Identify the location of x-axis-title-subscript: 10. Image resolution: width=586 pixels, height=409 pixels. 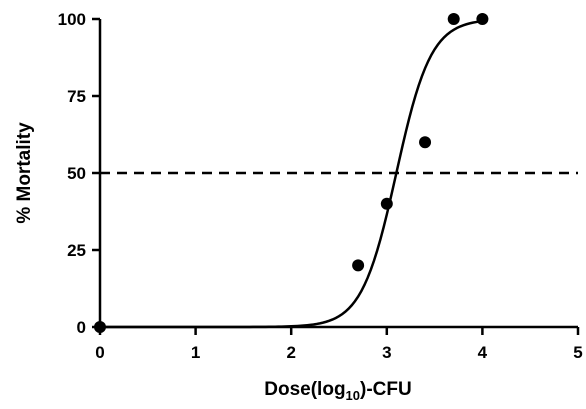
(353, 395).